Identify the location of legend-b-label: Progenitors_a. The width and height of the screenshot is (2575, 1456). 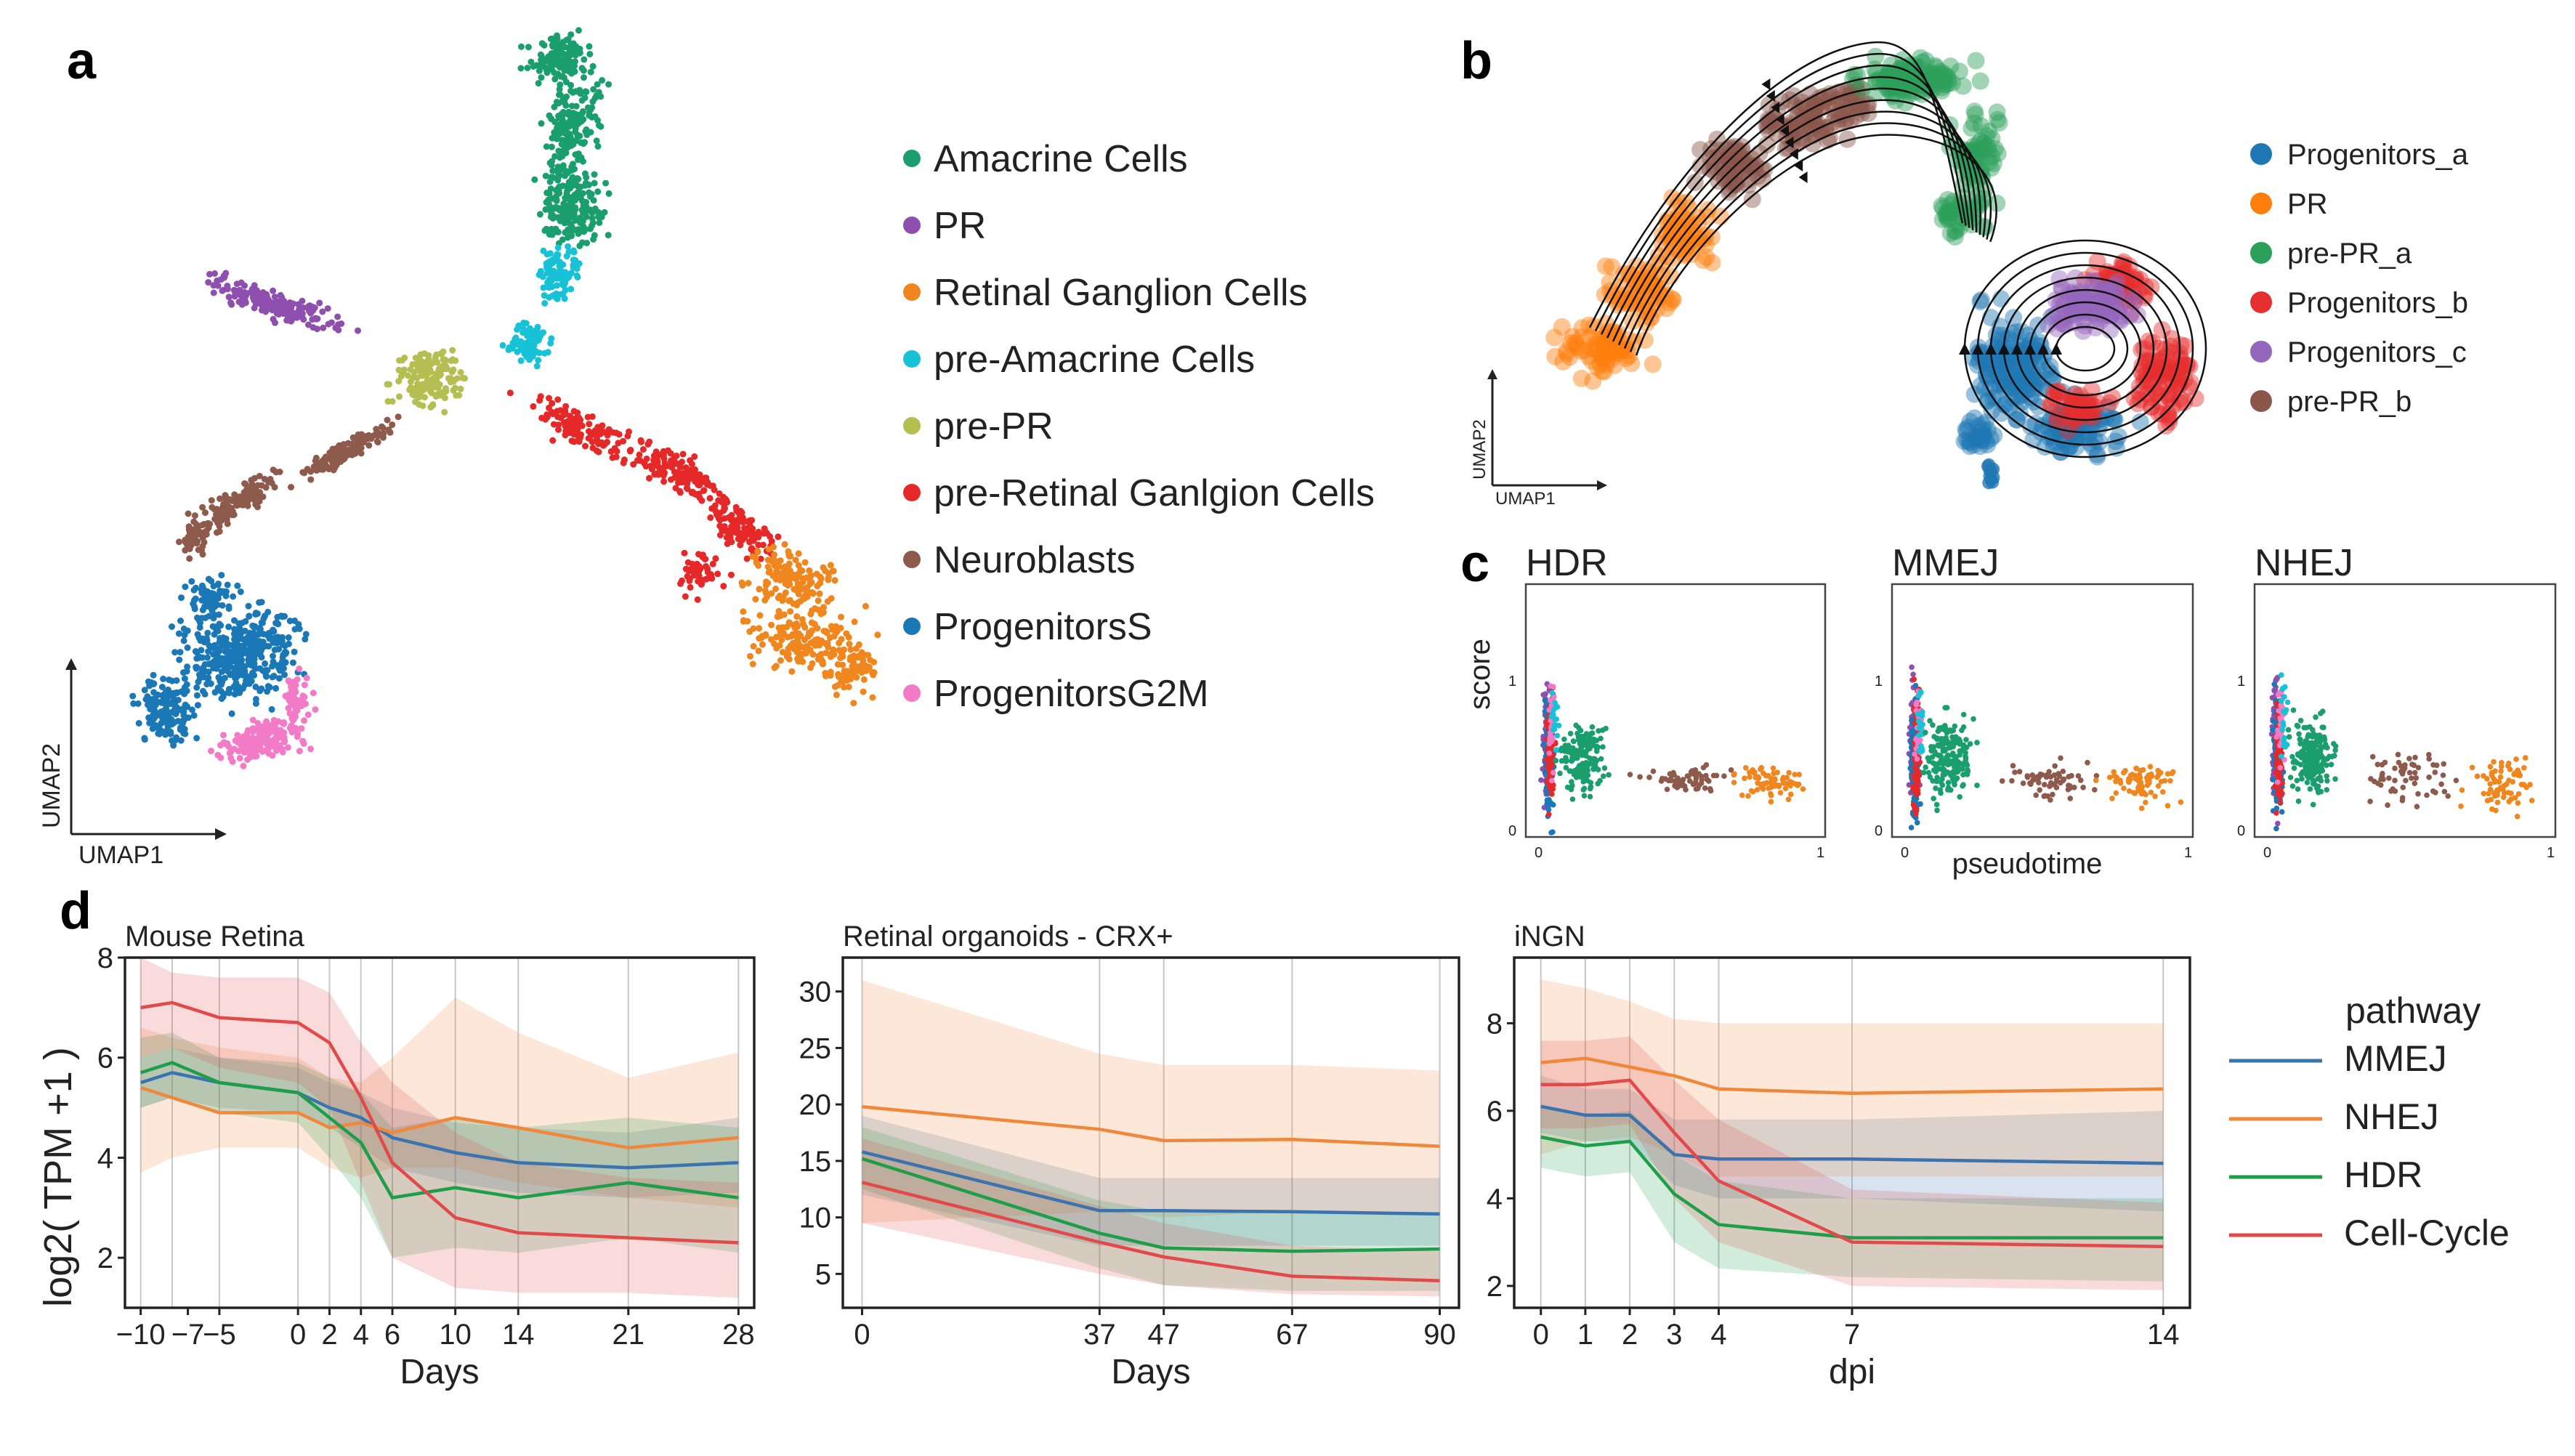
(2378, 155).